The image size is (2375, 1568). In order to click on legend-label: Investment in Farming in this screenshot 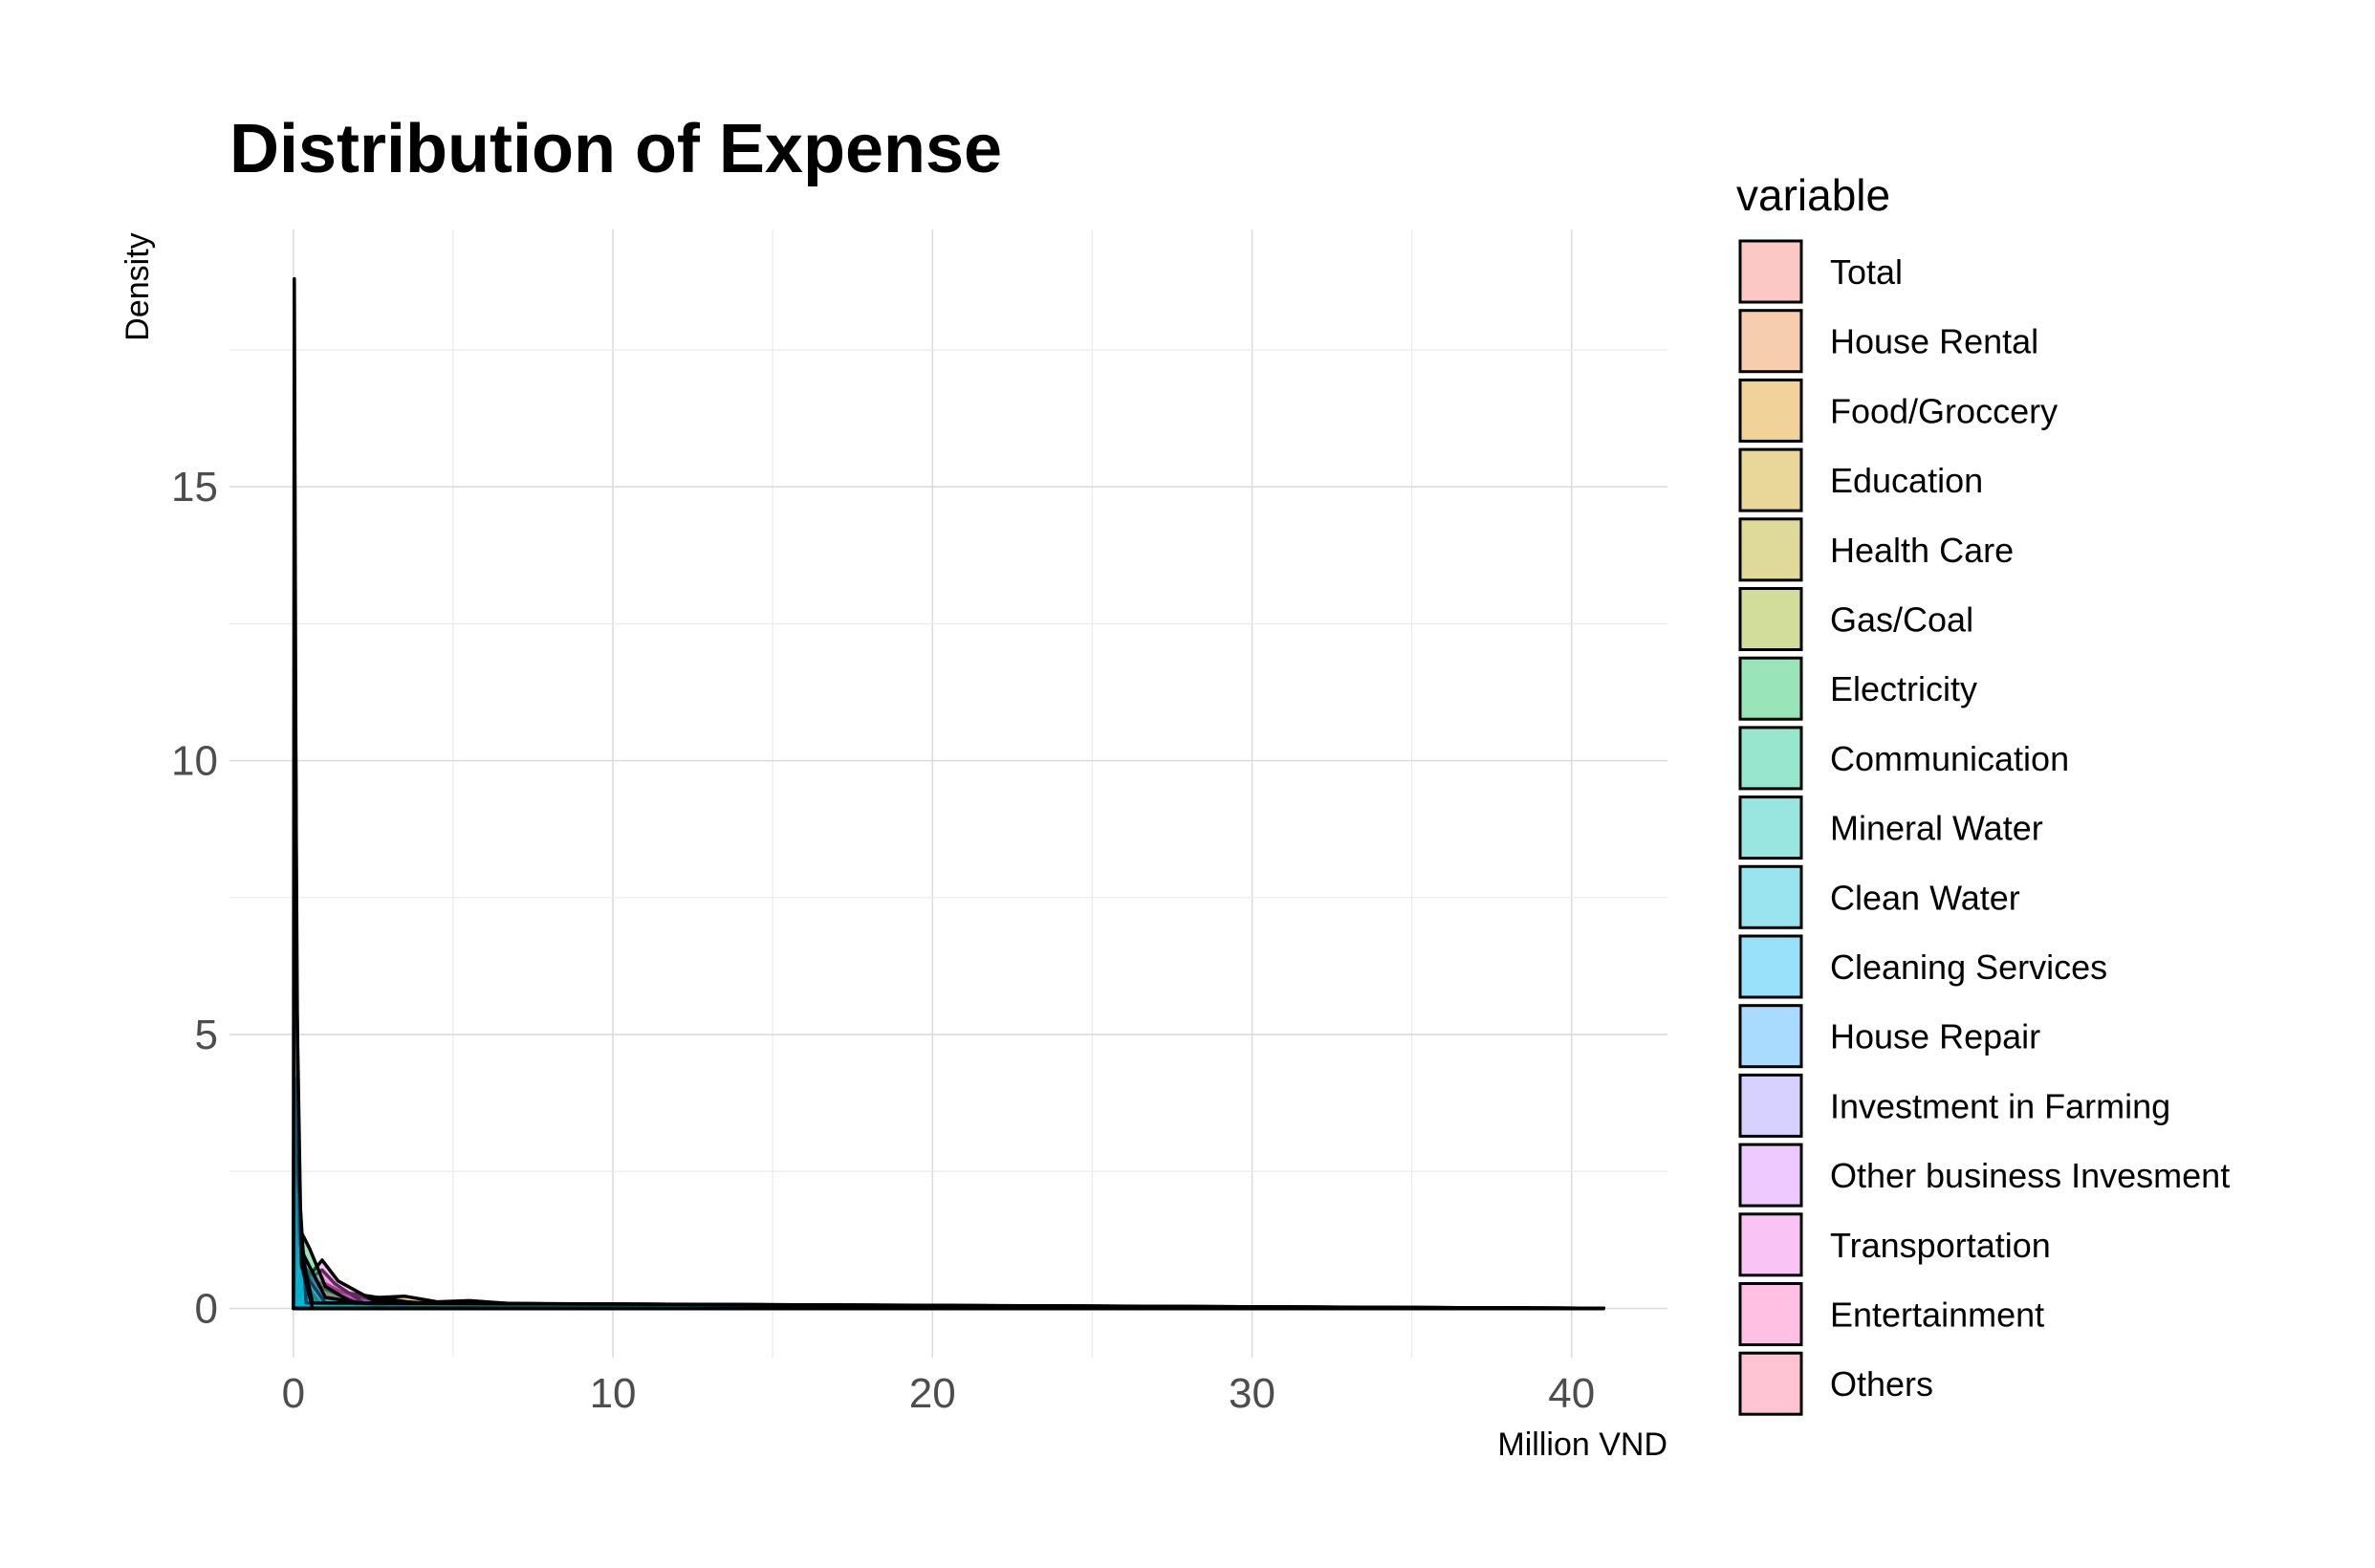, I will do `click(2000, 1105)`.